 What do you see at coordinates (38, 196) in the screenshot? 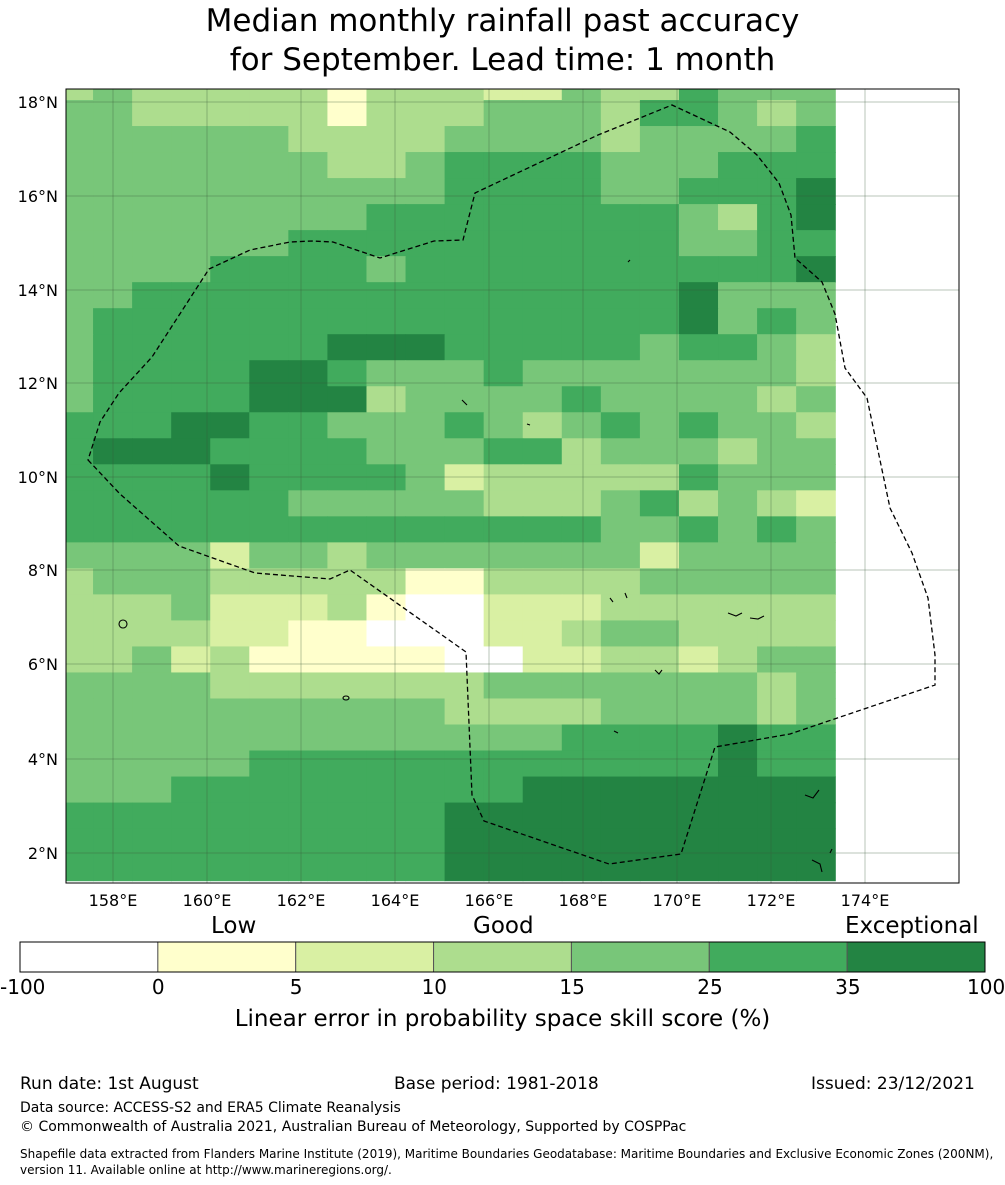
I see `latitude-label: 16°N` at bounding box center [38, 196].